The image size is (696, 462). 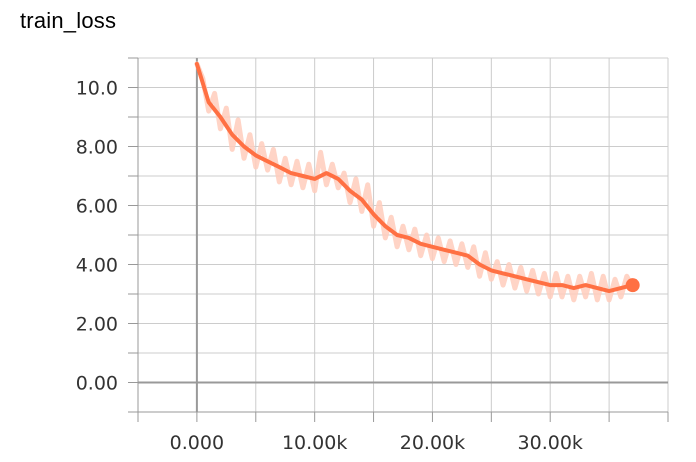 I want to click on y-tick-label: 10.0, so click(x=97, y=89).